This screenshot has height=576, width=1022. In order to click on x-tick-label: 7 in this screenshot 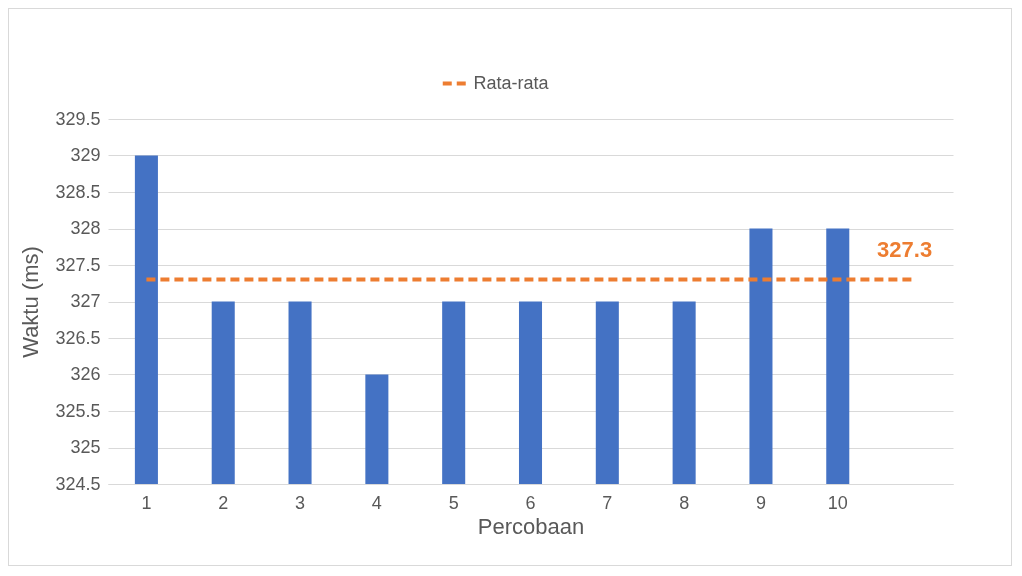, I will do `click(607, 502)`.